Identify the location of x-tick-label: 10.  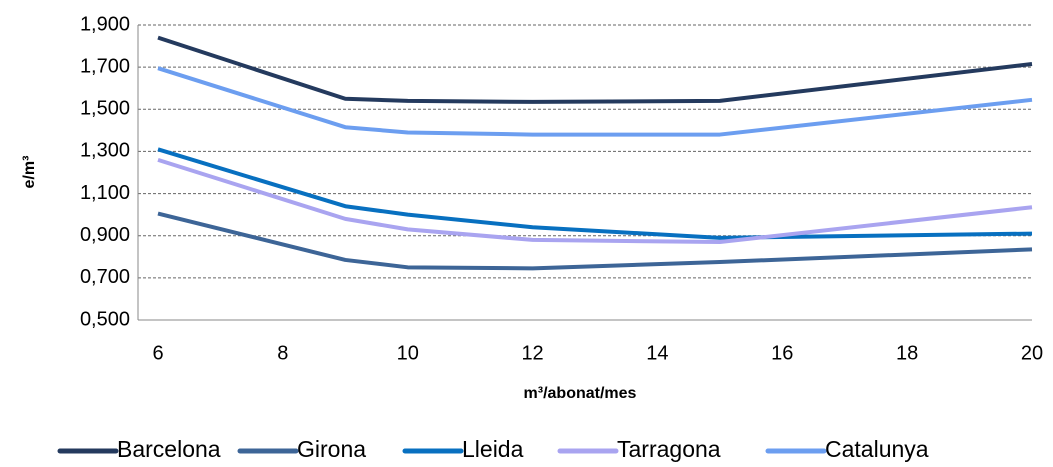
(408, 353).